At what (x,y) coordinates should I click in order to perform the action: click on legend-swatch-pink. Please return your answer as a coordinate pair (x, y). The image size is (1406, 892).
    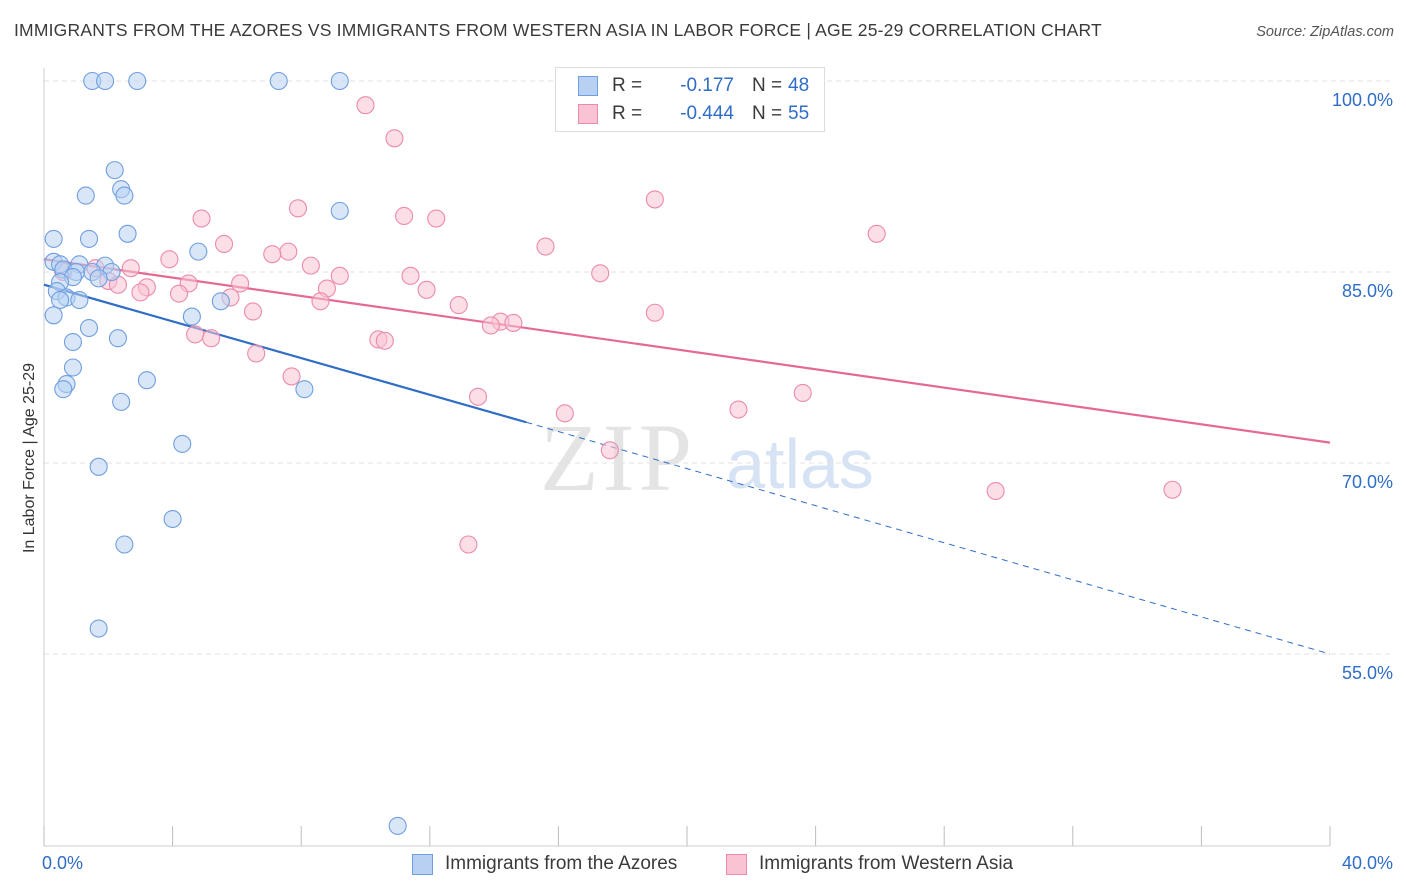
    Looking at the image, I should click on (588, 114).